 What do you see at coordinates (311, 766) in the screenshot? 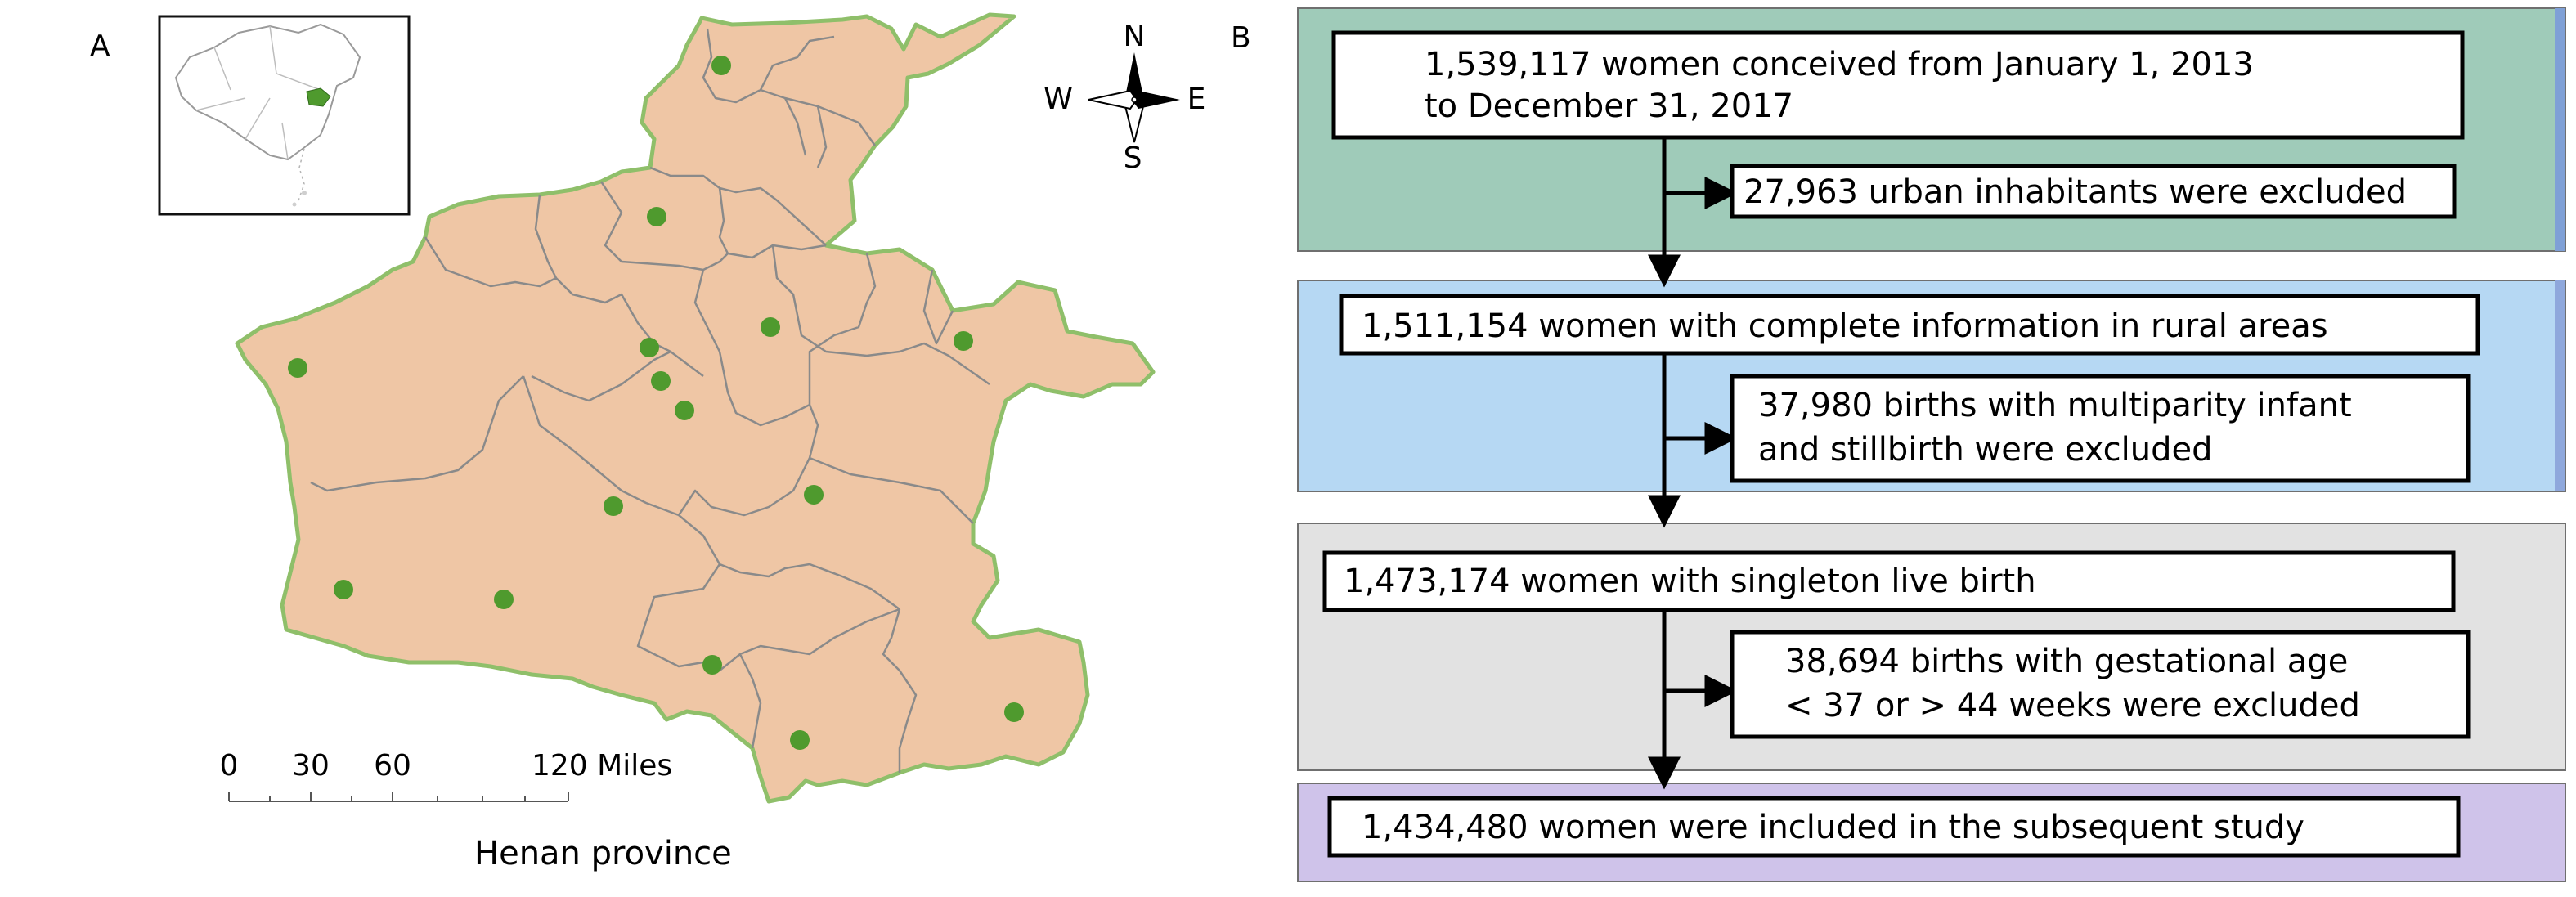
I see `scale-tick-30: 30` at bounding box center [311, 766].